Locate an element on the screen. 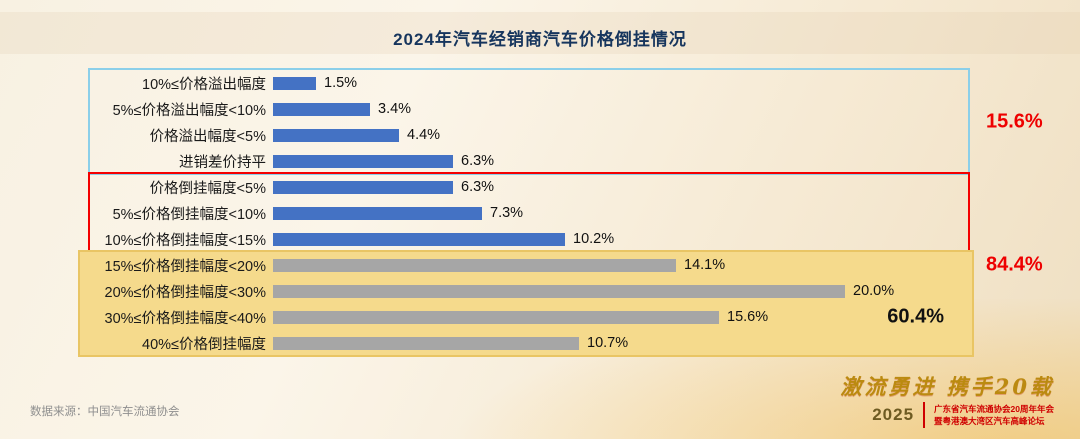 Image resolution: width=1080 pixels, height=439 pixels. event-line2: 暨粤港澳大湾区汽车高峰论坛 is located at coordinates (989, 421).